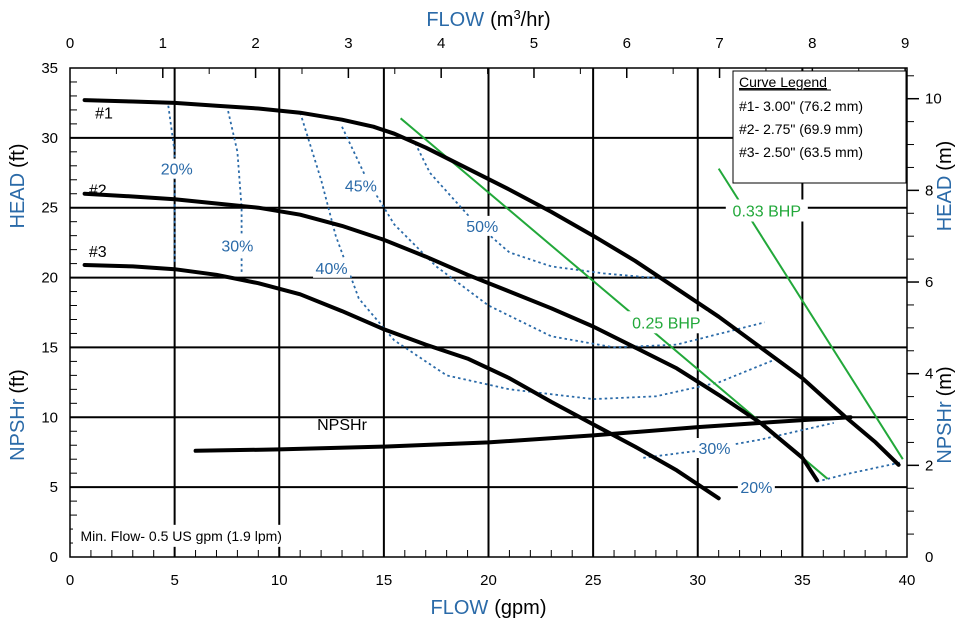  I want to click on bottom-axis-label: FLOW, so click(459, 608).